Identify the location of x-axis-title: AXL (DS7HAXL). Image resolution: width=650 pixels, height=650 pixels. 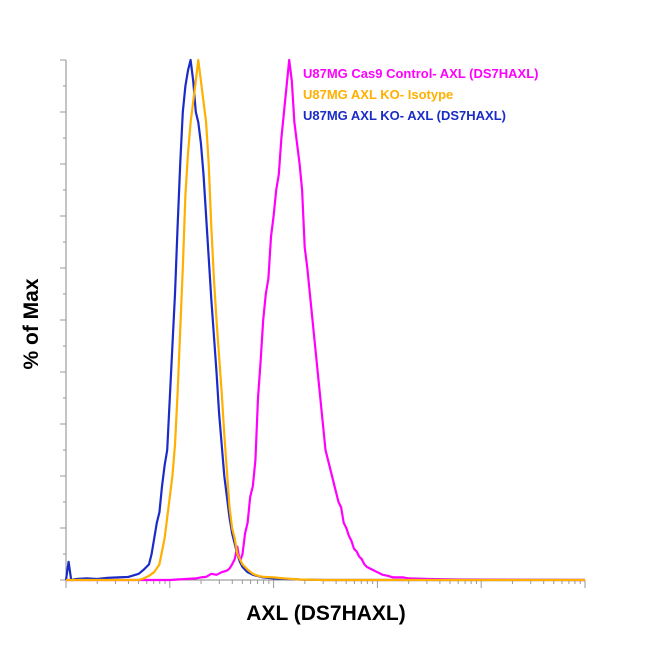
(325, 613).